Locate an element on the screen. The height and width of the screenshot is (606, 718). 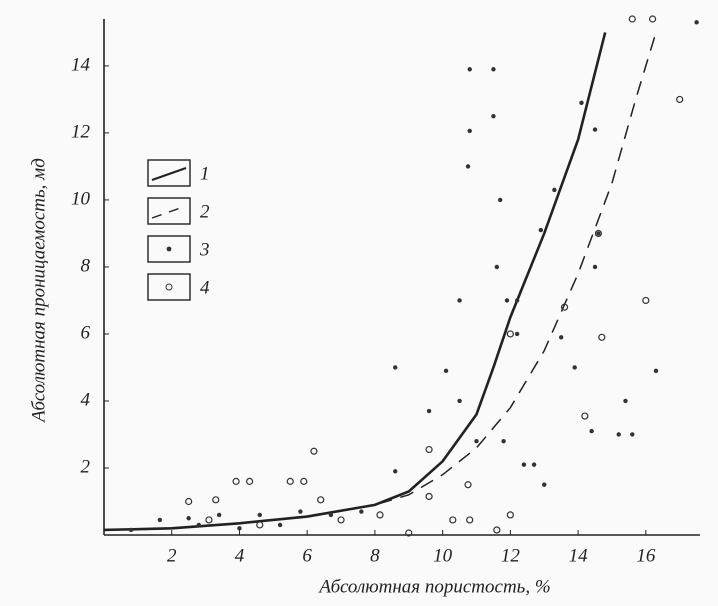
y-tick-label: 6 is located at coordinates (86, 332).